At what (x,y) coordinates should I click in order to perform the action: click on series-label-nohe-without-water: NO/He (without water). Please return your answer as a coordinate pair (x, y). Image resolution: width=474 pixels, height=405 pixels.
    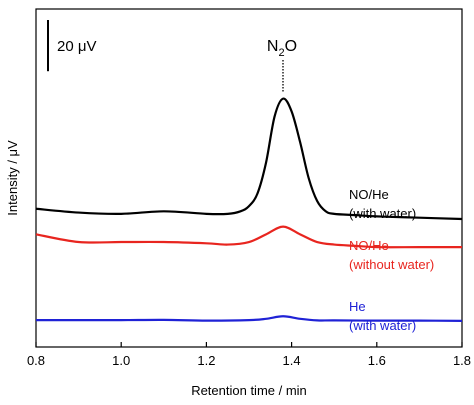
    Looking at the image, I should click on (391, 255).